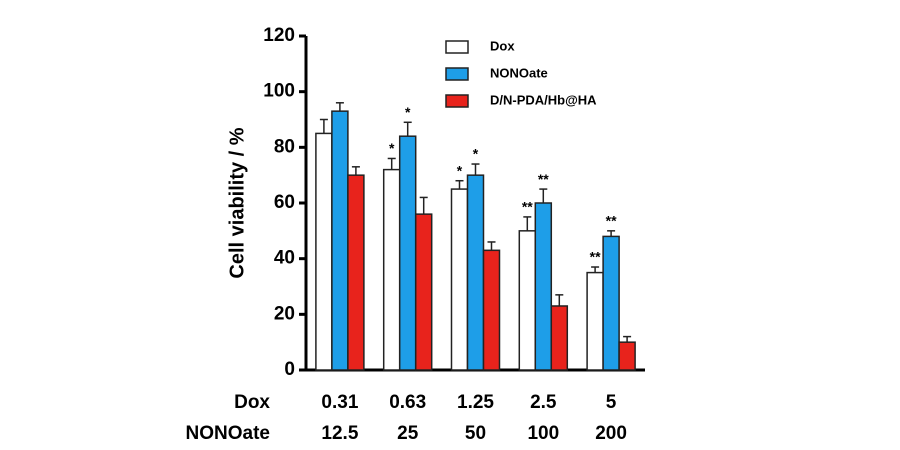 The width and height of the screenshot is (900, 450). What do you see at coordinates (611, 433) in the screenshot?
I see `x-tick-label: 200` at bounding box center [611, 433].